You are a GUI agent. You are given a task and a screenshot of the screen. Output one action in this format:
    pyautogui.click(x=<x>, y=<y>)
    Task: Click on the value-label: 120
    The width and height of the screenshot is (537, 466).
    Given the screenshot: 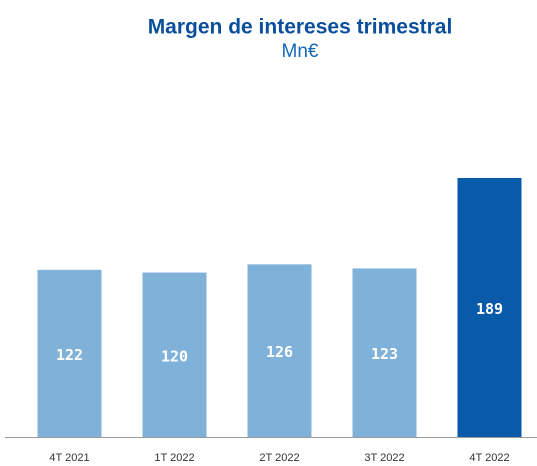 What is the action you would take?
    pyautogui.click(x=174, y=356)
    